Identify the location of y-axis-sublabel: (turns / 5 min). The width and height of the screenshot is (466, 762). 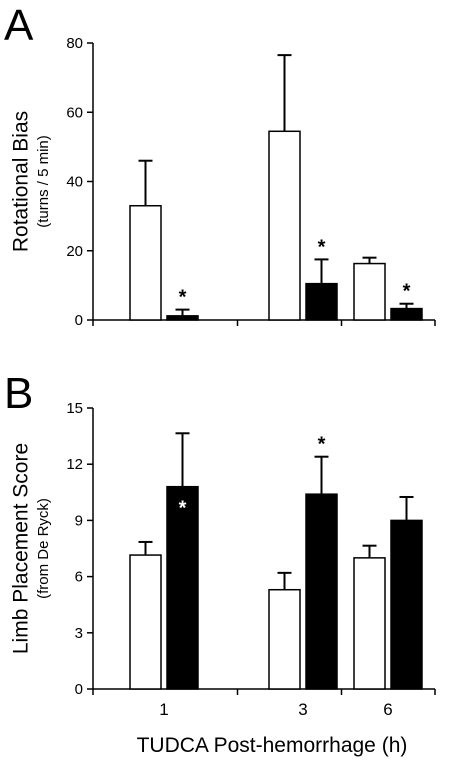
(43, 181).